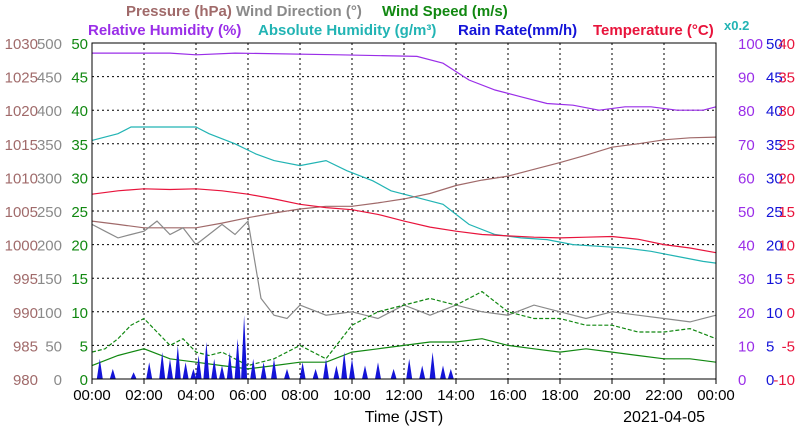 The width and height of the screenshot is (800, 434). What do you see at coordinates (746, 246) in the screenshot?
I see `tick-label-humidity: 40` at bounding box center [746, 246].